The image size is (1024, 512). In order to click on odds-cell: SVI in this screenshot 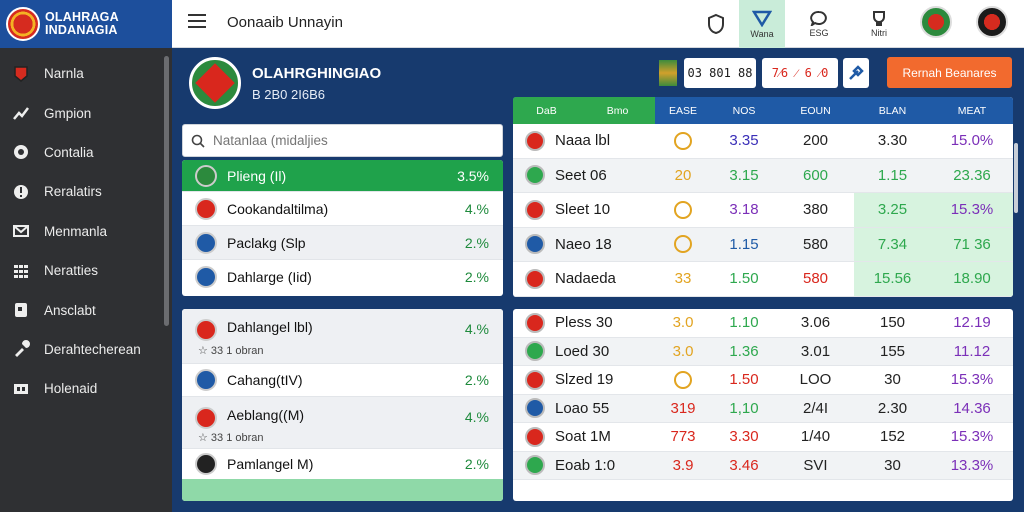, I will do `click(815, 465)`.